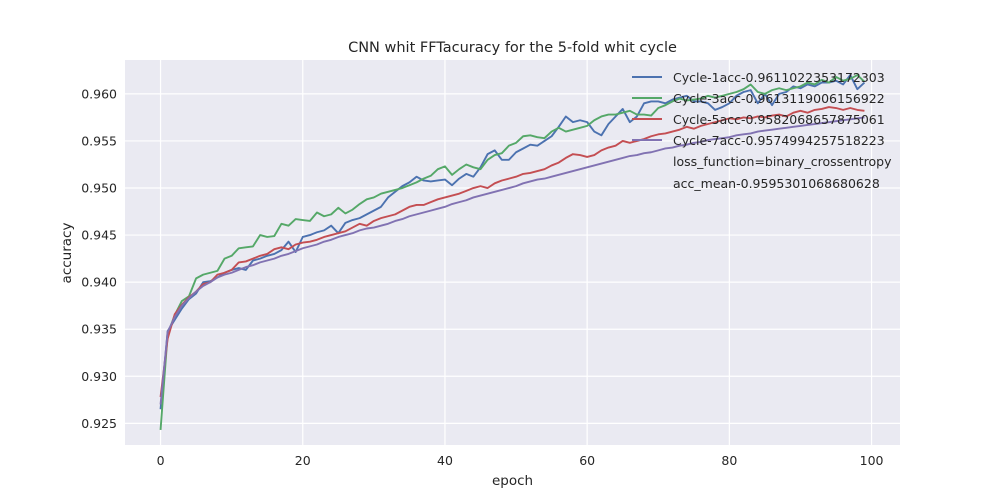 This screenshot has width=1000, height=500. Describe the element at coordinates (779, 77) in the screenshot. I see `legend-label-cycle-1: Cycle-1acc-0.9611022353172303` at that location.